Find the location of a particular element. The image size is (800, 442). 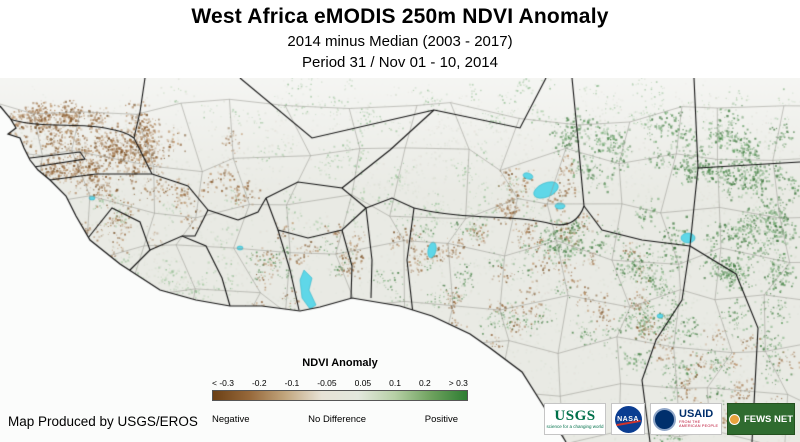

nasa-logo-label: NASA is located at coordinates (628, 419).